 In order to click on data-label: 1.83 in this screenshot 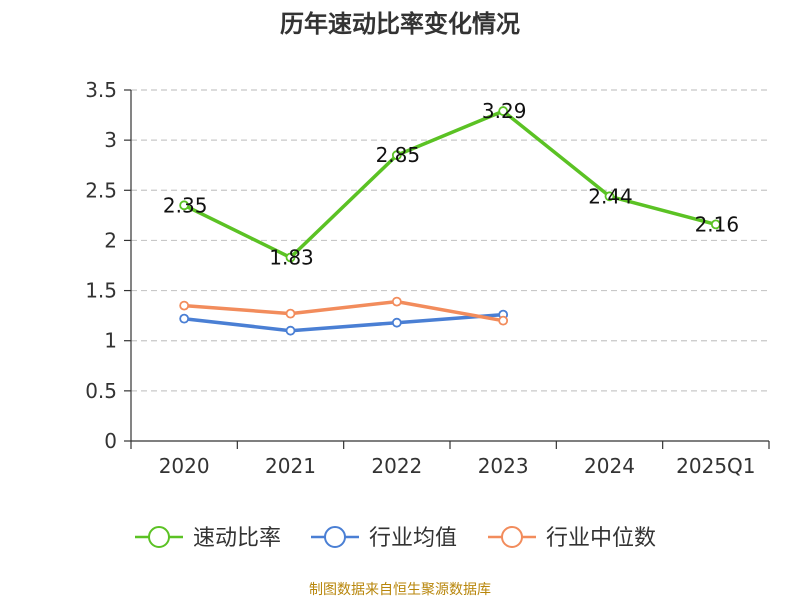, I will do `click(291, 257)`.